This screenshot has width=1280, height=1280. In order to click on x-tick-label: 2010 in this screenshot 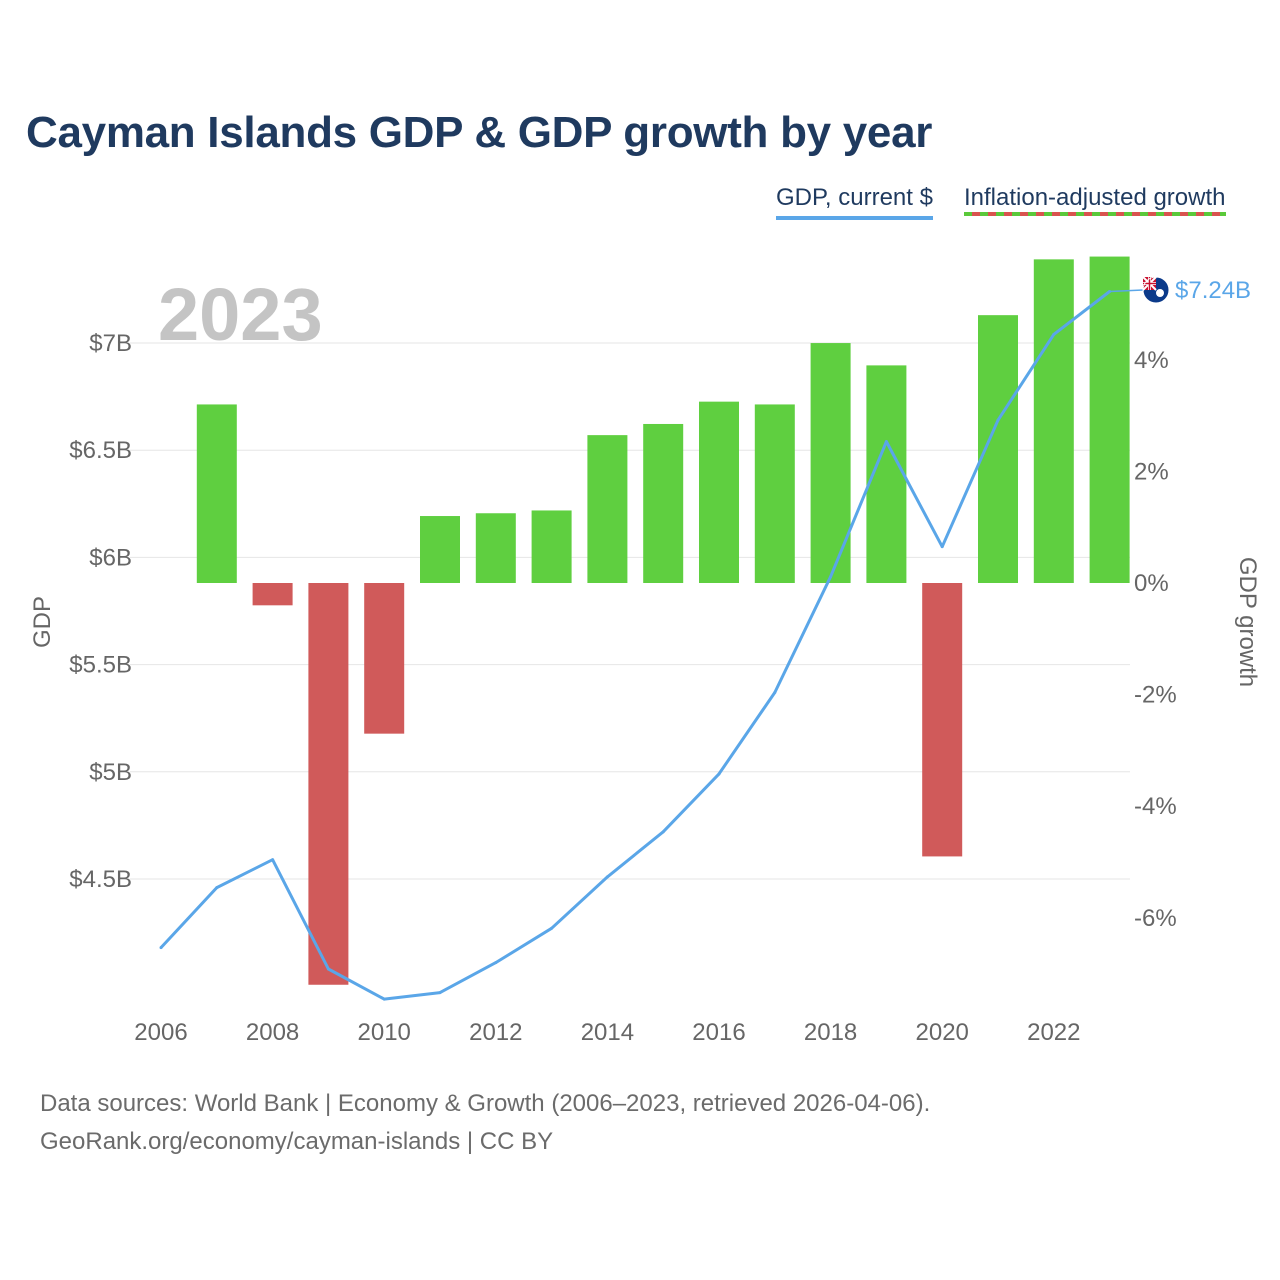, I will do `click(384, 1032)`.